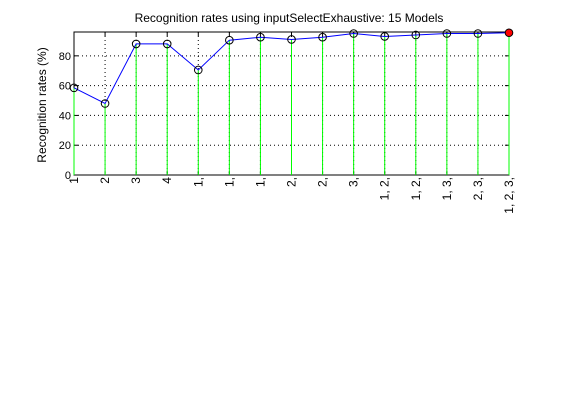 The width and height of the screenshot is (561, 420). Describe the element at coordinates (68, 176) in the screenshot. I see `y-tick-label: 0` at that location.